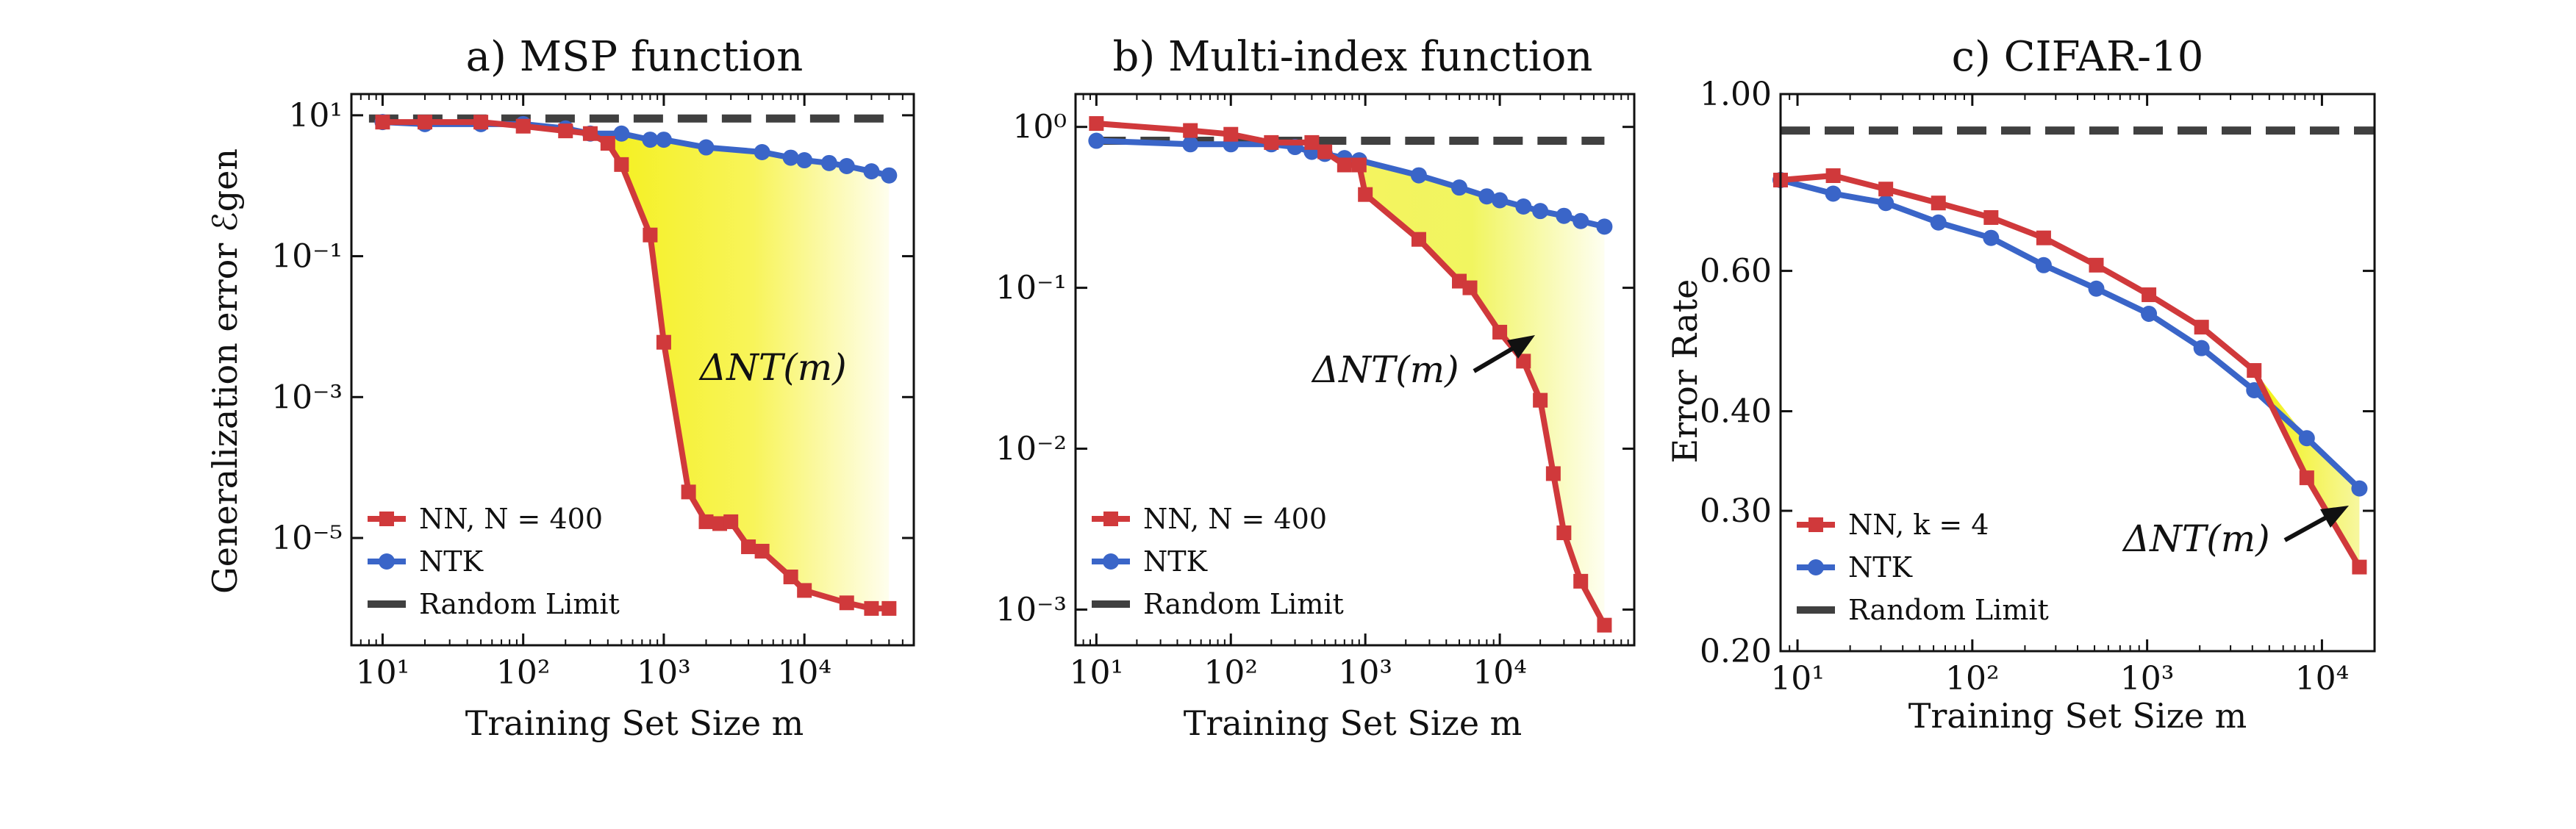  What do you see at coordinates (1736, 511) in the screenshot?
I see `panel-c-ytick-label: 0.30` at bounding box center [1736, 511].